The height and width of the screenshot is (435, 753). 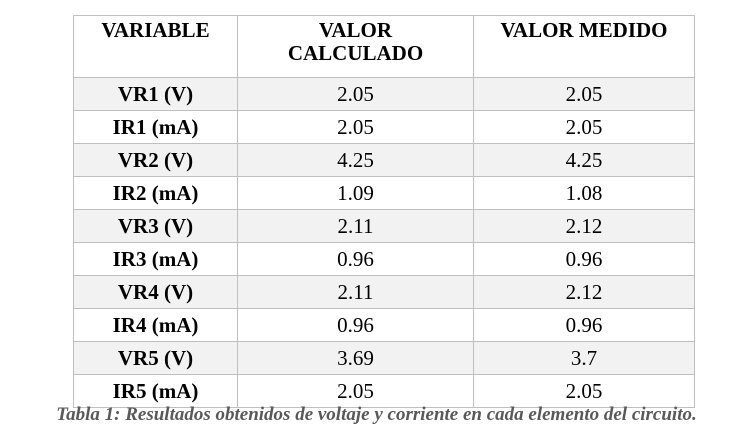 What do you see at coordinates (155, 127) in the screenshot?
I see `cell-variable: IR1 (mA)` at bounding box center [155, 127].